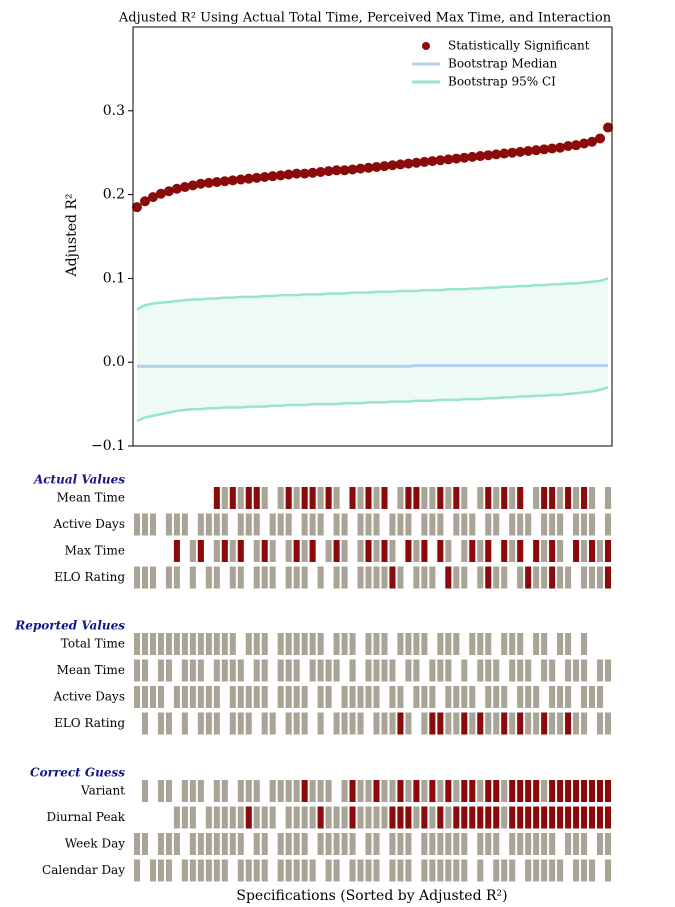 This screenshot has width=675, height=907. I want to click on panel-header: Correct Guess, so click(77, 773).